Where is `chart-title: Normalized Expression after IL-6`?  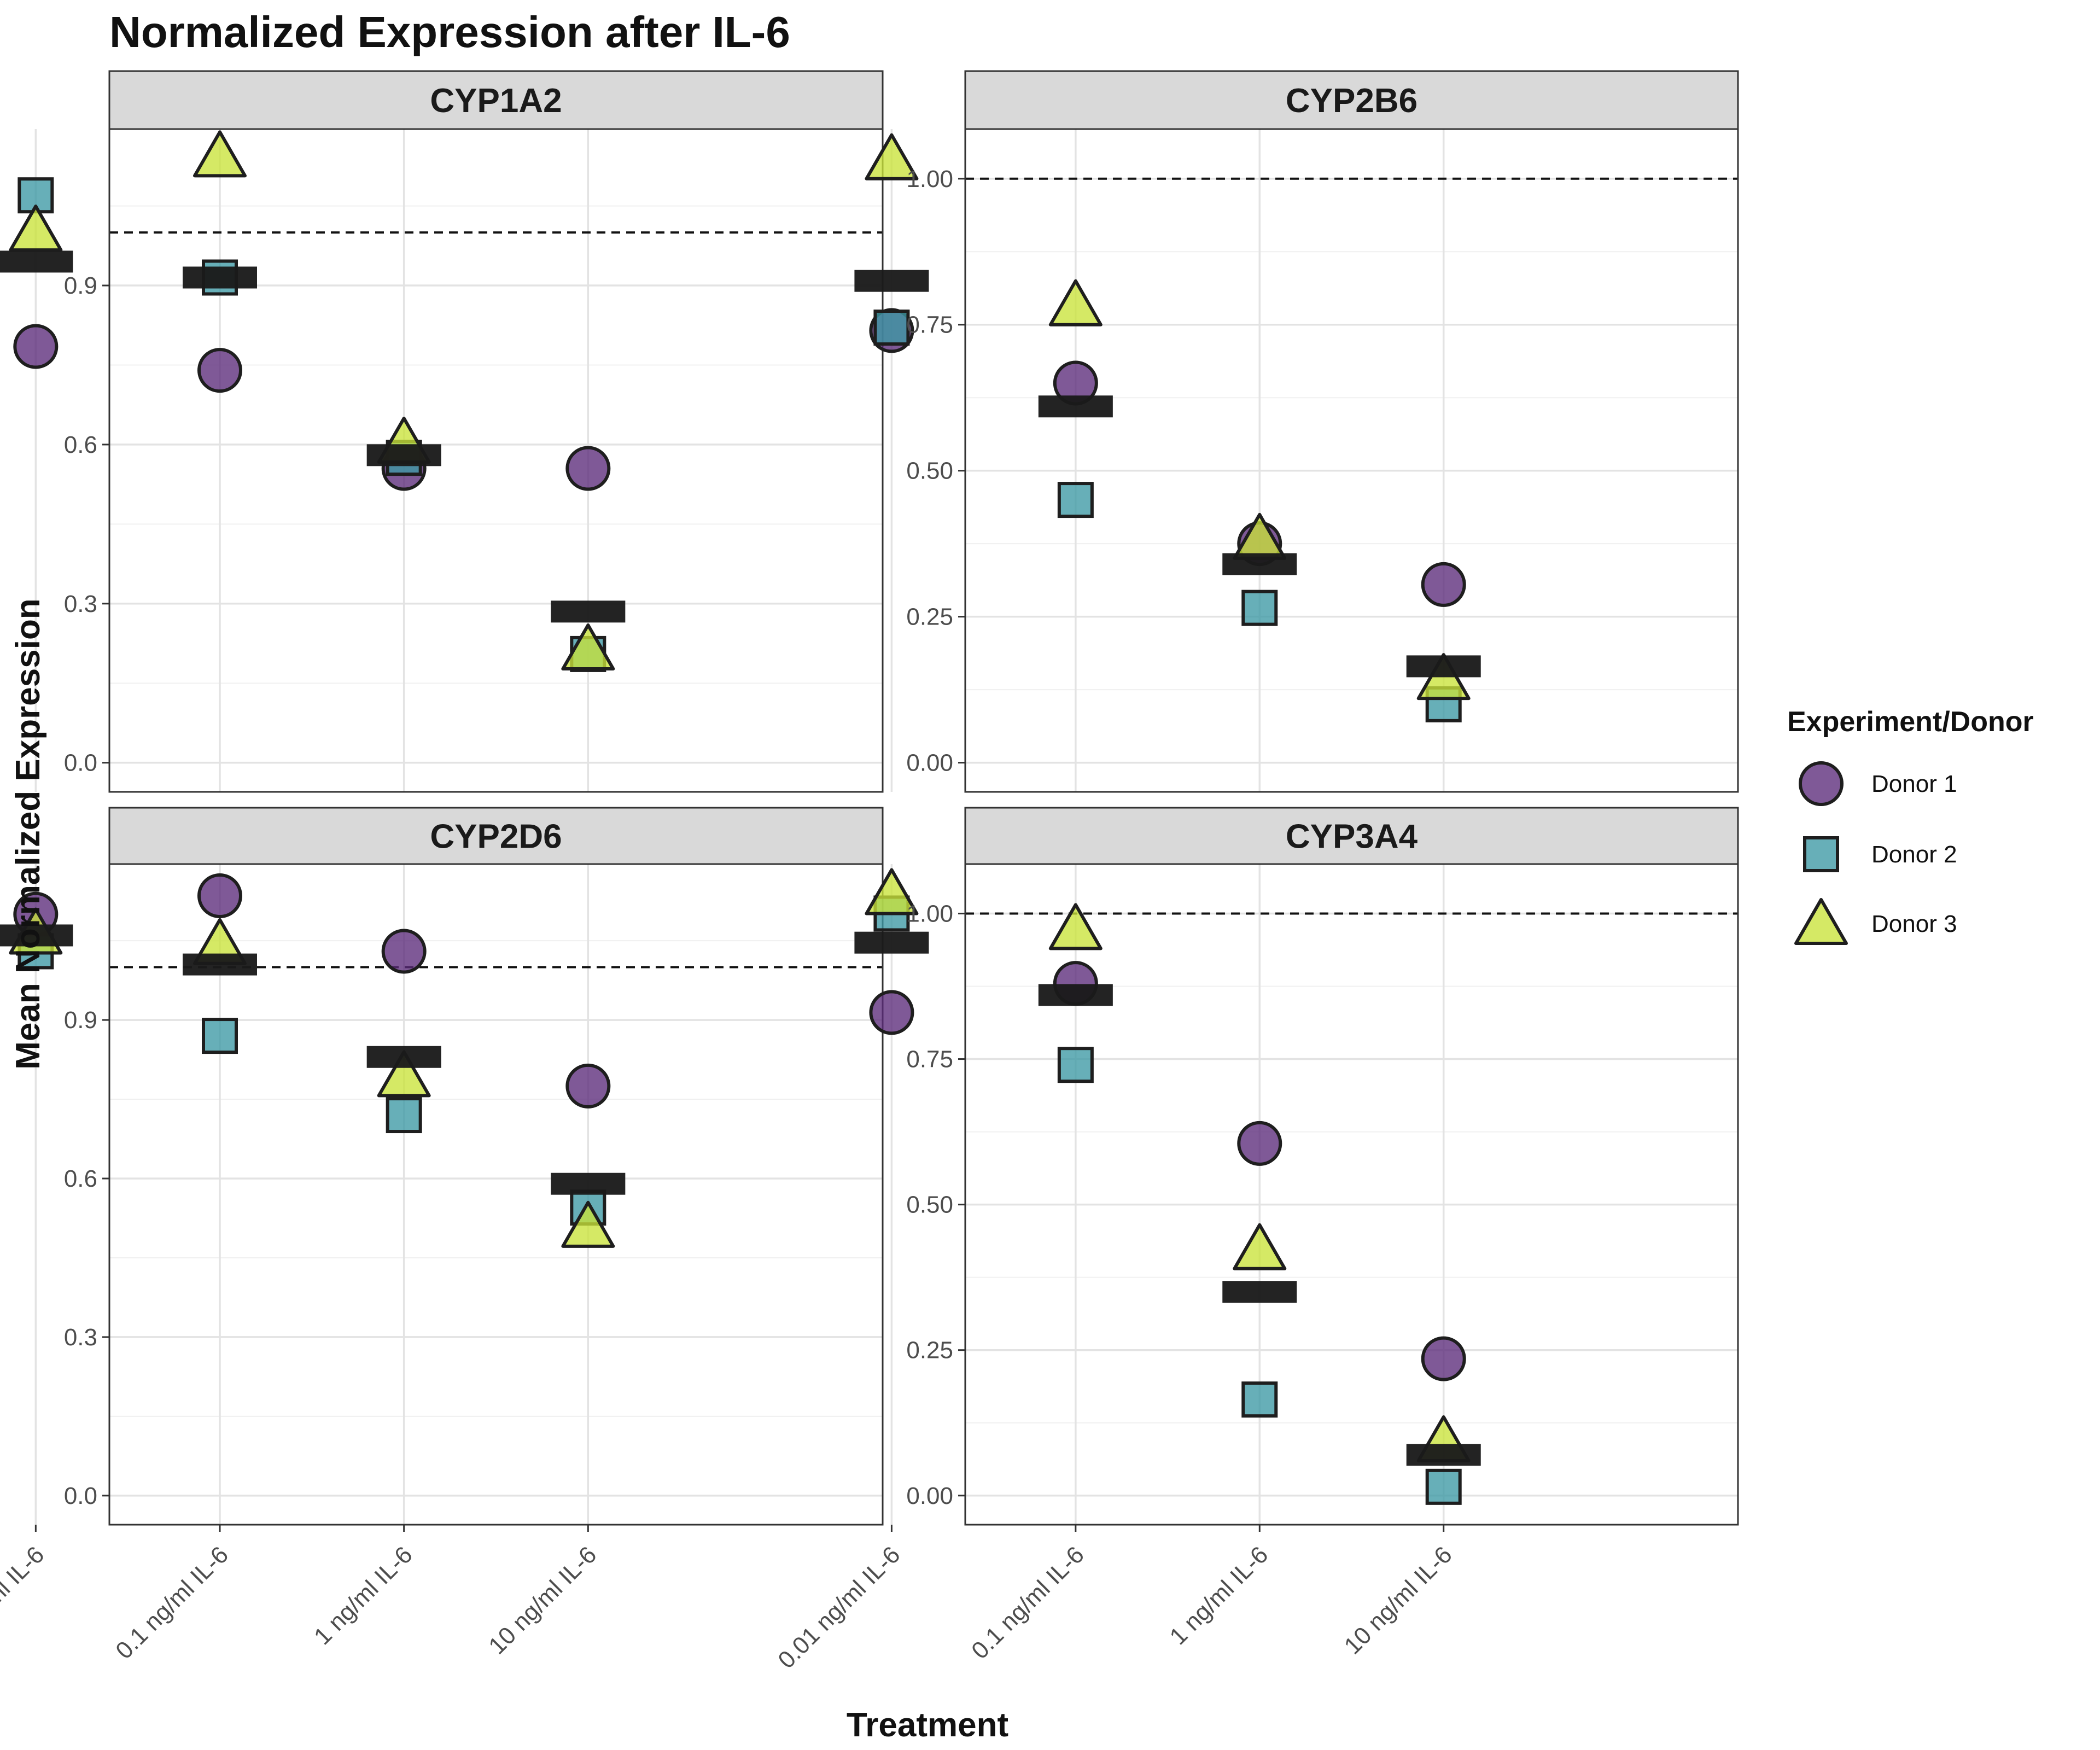 chart-title: Normalized Expression after IL-6 is located at coordinates (449, 32).